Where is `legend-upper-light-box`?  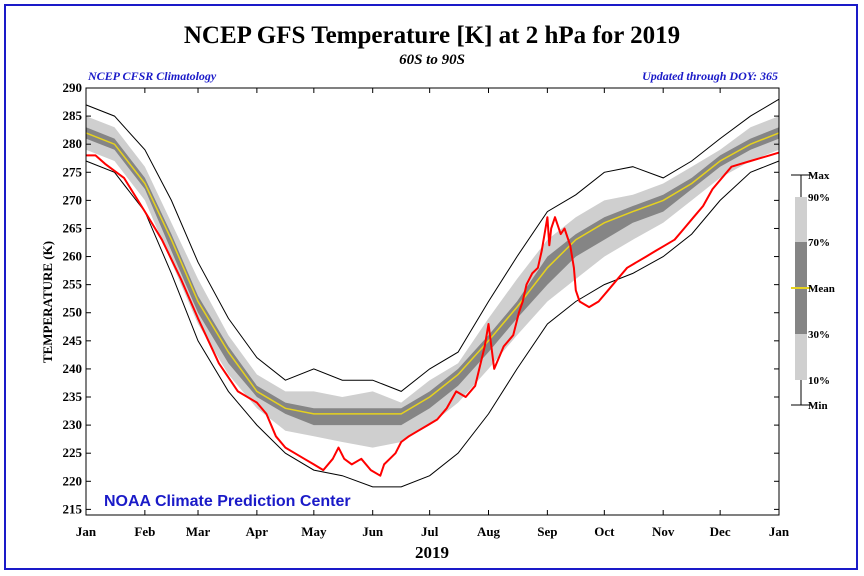 legend-upper-light-box is located at coordinates (801, 219).